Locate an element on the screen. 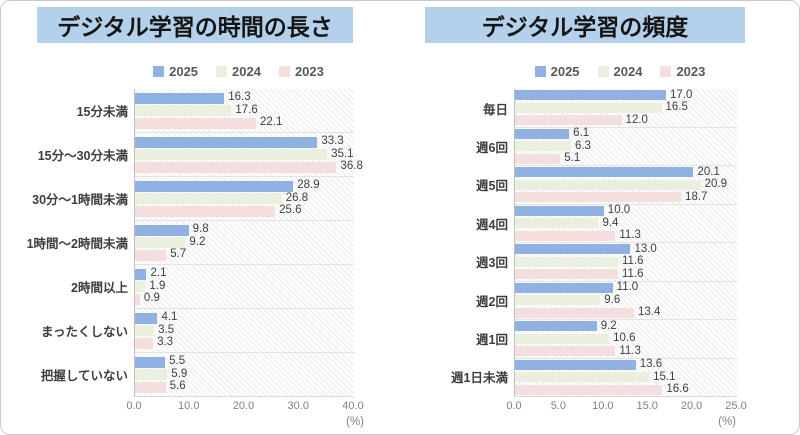 This screenshot has height=435, width=800. data-label: 9.6 is located at coordinates (612, 299).